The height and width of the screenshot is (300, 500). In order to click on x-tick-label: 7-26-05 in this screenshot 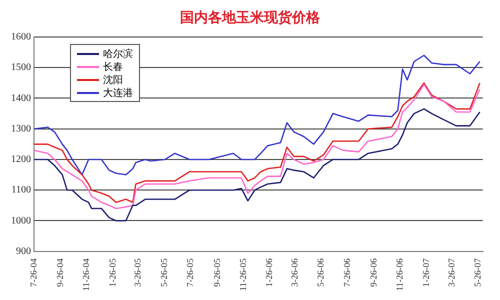, I will do `click(190, 272)`.